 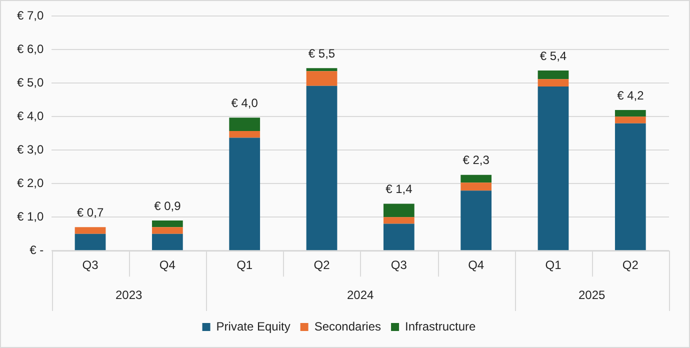 What do you see at coordinates (553, 55) in the screenshot?
I see `total-label: € 5,4` at bounding box center [553, 55].